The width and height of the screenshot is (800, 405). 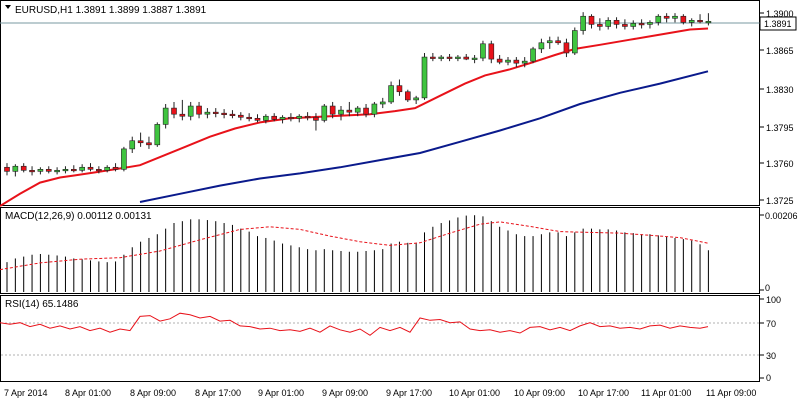 What do you see at coordinates (153, 393) in the screenshot?
I see `time-label: 8 Apr 09:00` at bounding box center [153, 393].